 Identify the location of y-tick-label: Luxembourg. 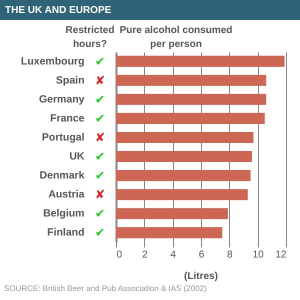
(52, 61).